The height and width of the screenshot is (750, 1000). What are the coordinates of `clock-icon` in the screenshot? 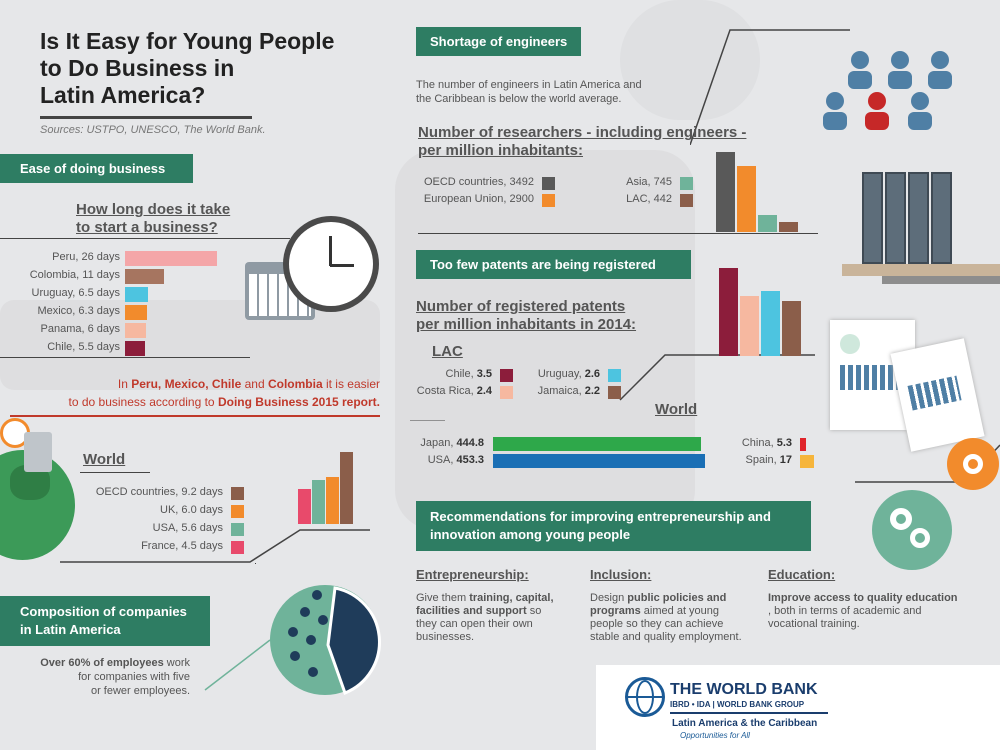 It's located at (331, 264).